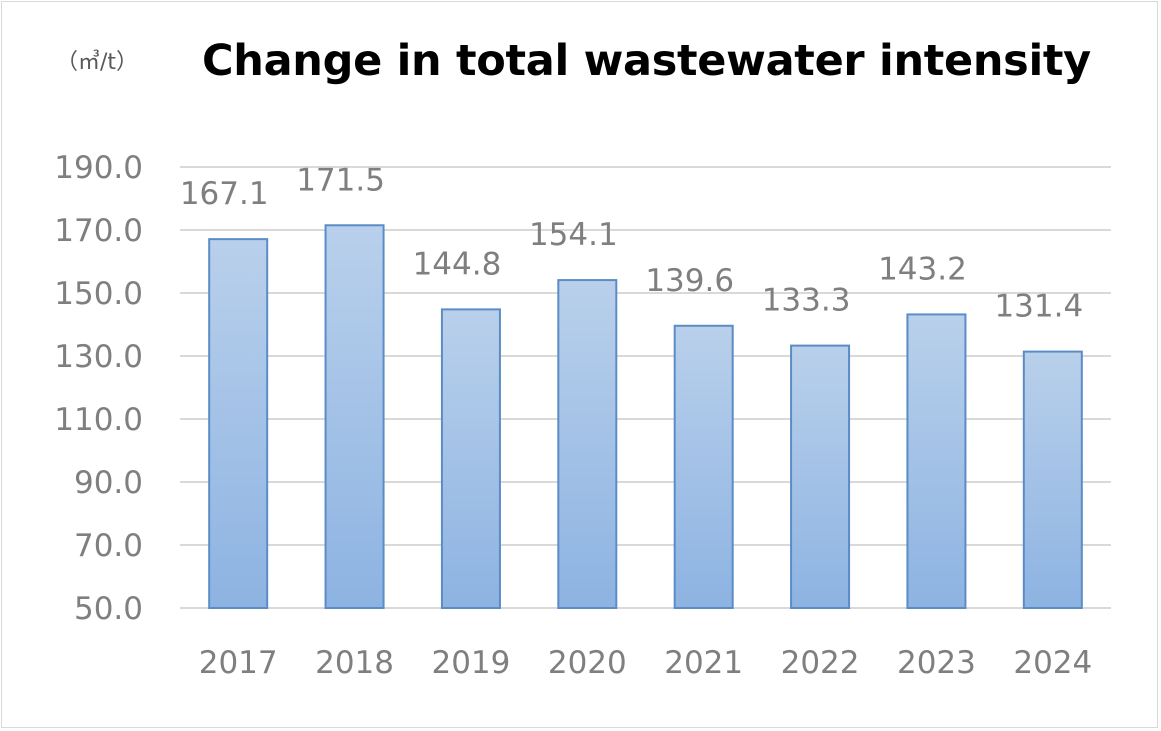  Describe the element at coordinates (98, 388) in the screenshot. I see `y-axis-ticks: 50.0 70.0 90.0 110.0 130.0 150.0 170.0 190.0` at that location.